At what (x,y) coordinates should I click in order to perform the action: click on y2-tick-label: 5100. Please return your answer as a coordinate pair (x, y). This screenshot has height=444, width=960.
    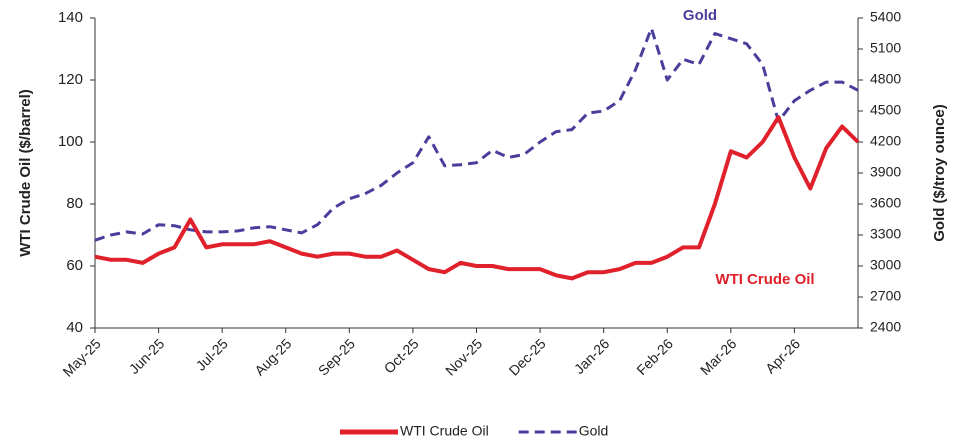
    Looking at the image, I should click on (885, 48).